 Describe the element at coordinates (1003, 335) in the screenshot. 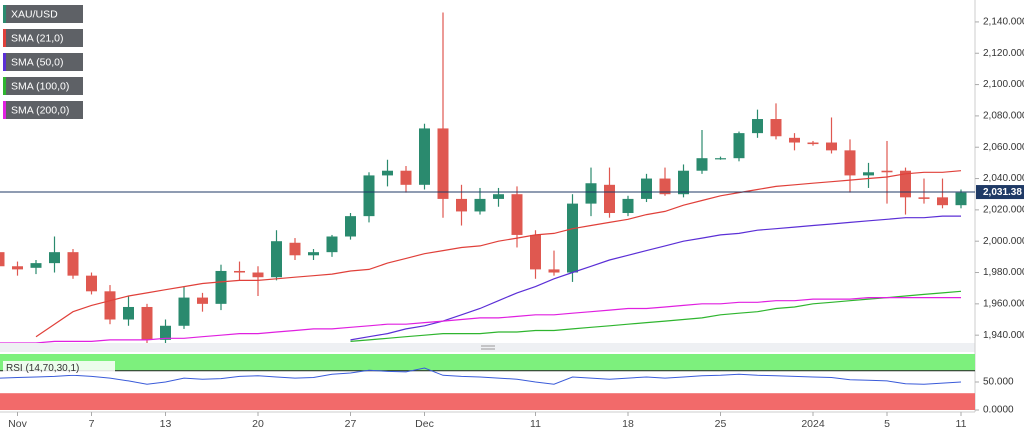

I see `y-tick-label: 1,940.000` at that location.